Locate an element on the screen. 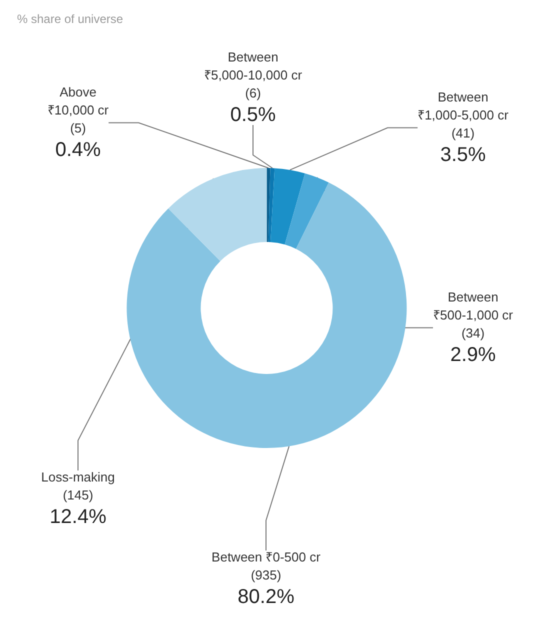 The image size is (544, 619). slice-label: Between ₹5,000-10,000 cr (6) is located at coordinates (253, 75).